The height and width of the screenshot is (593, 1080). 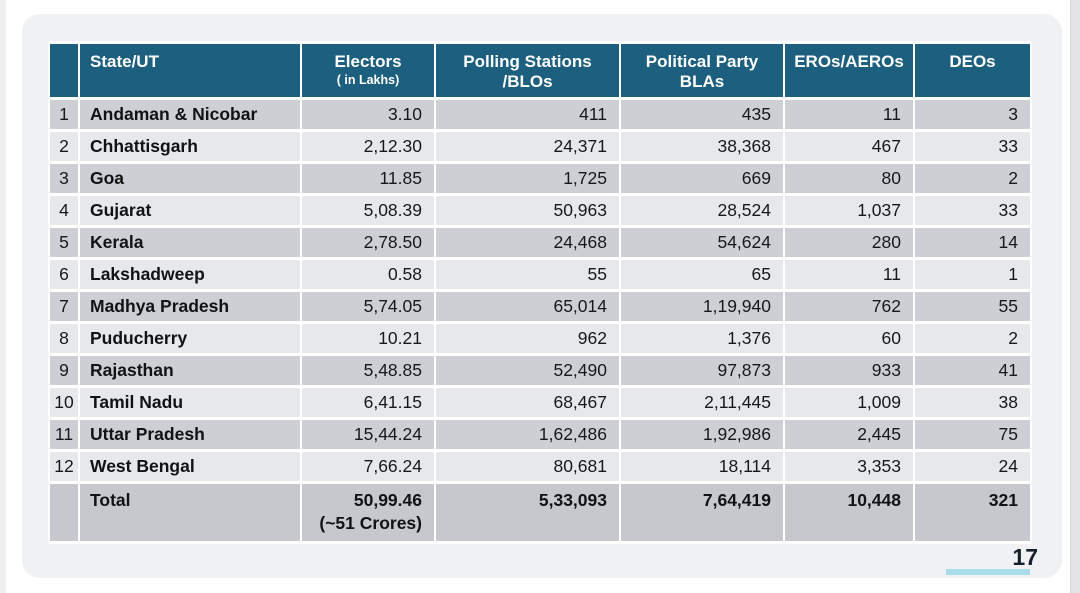 I want to click on row-eros-aeros: 80, so click(x=849, y=178).